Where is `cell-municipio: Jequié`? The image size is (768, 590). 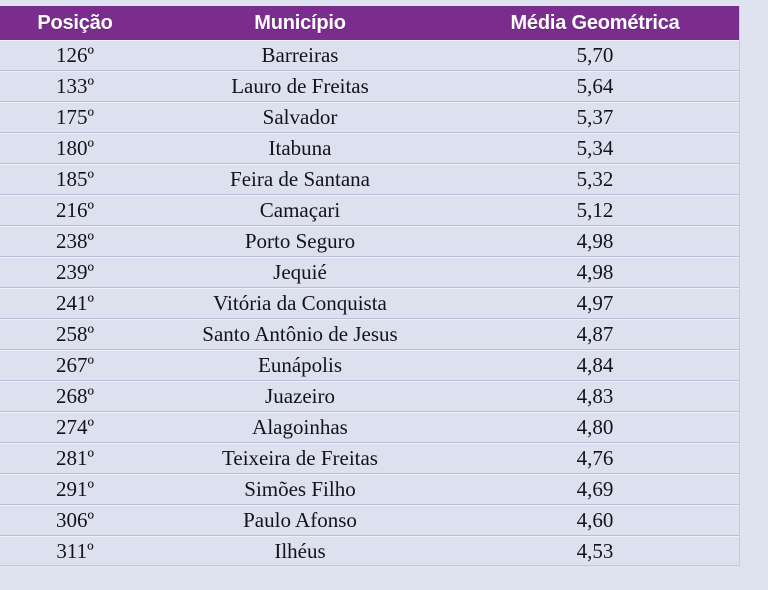 cell-municipio: Jequié is located at coordinates (300, 272).